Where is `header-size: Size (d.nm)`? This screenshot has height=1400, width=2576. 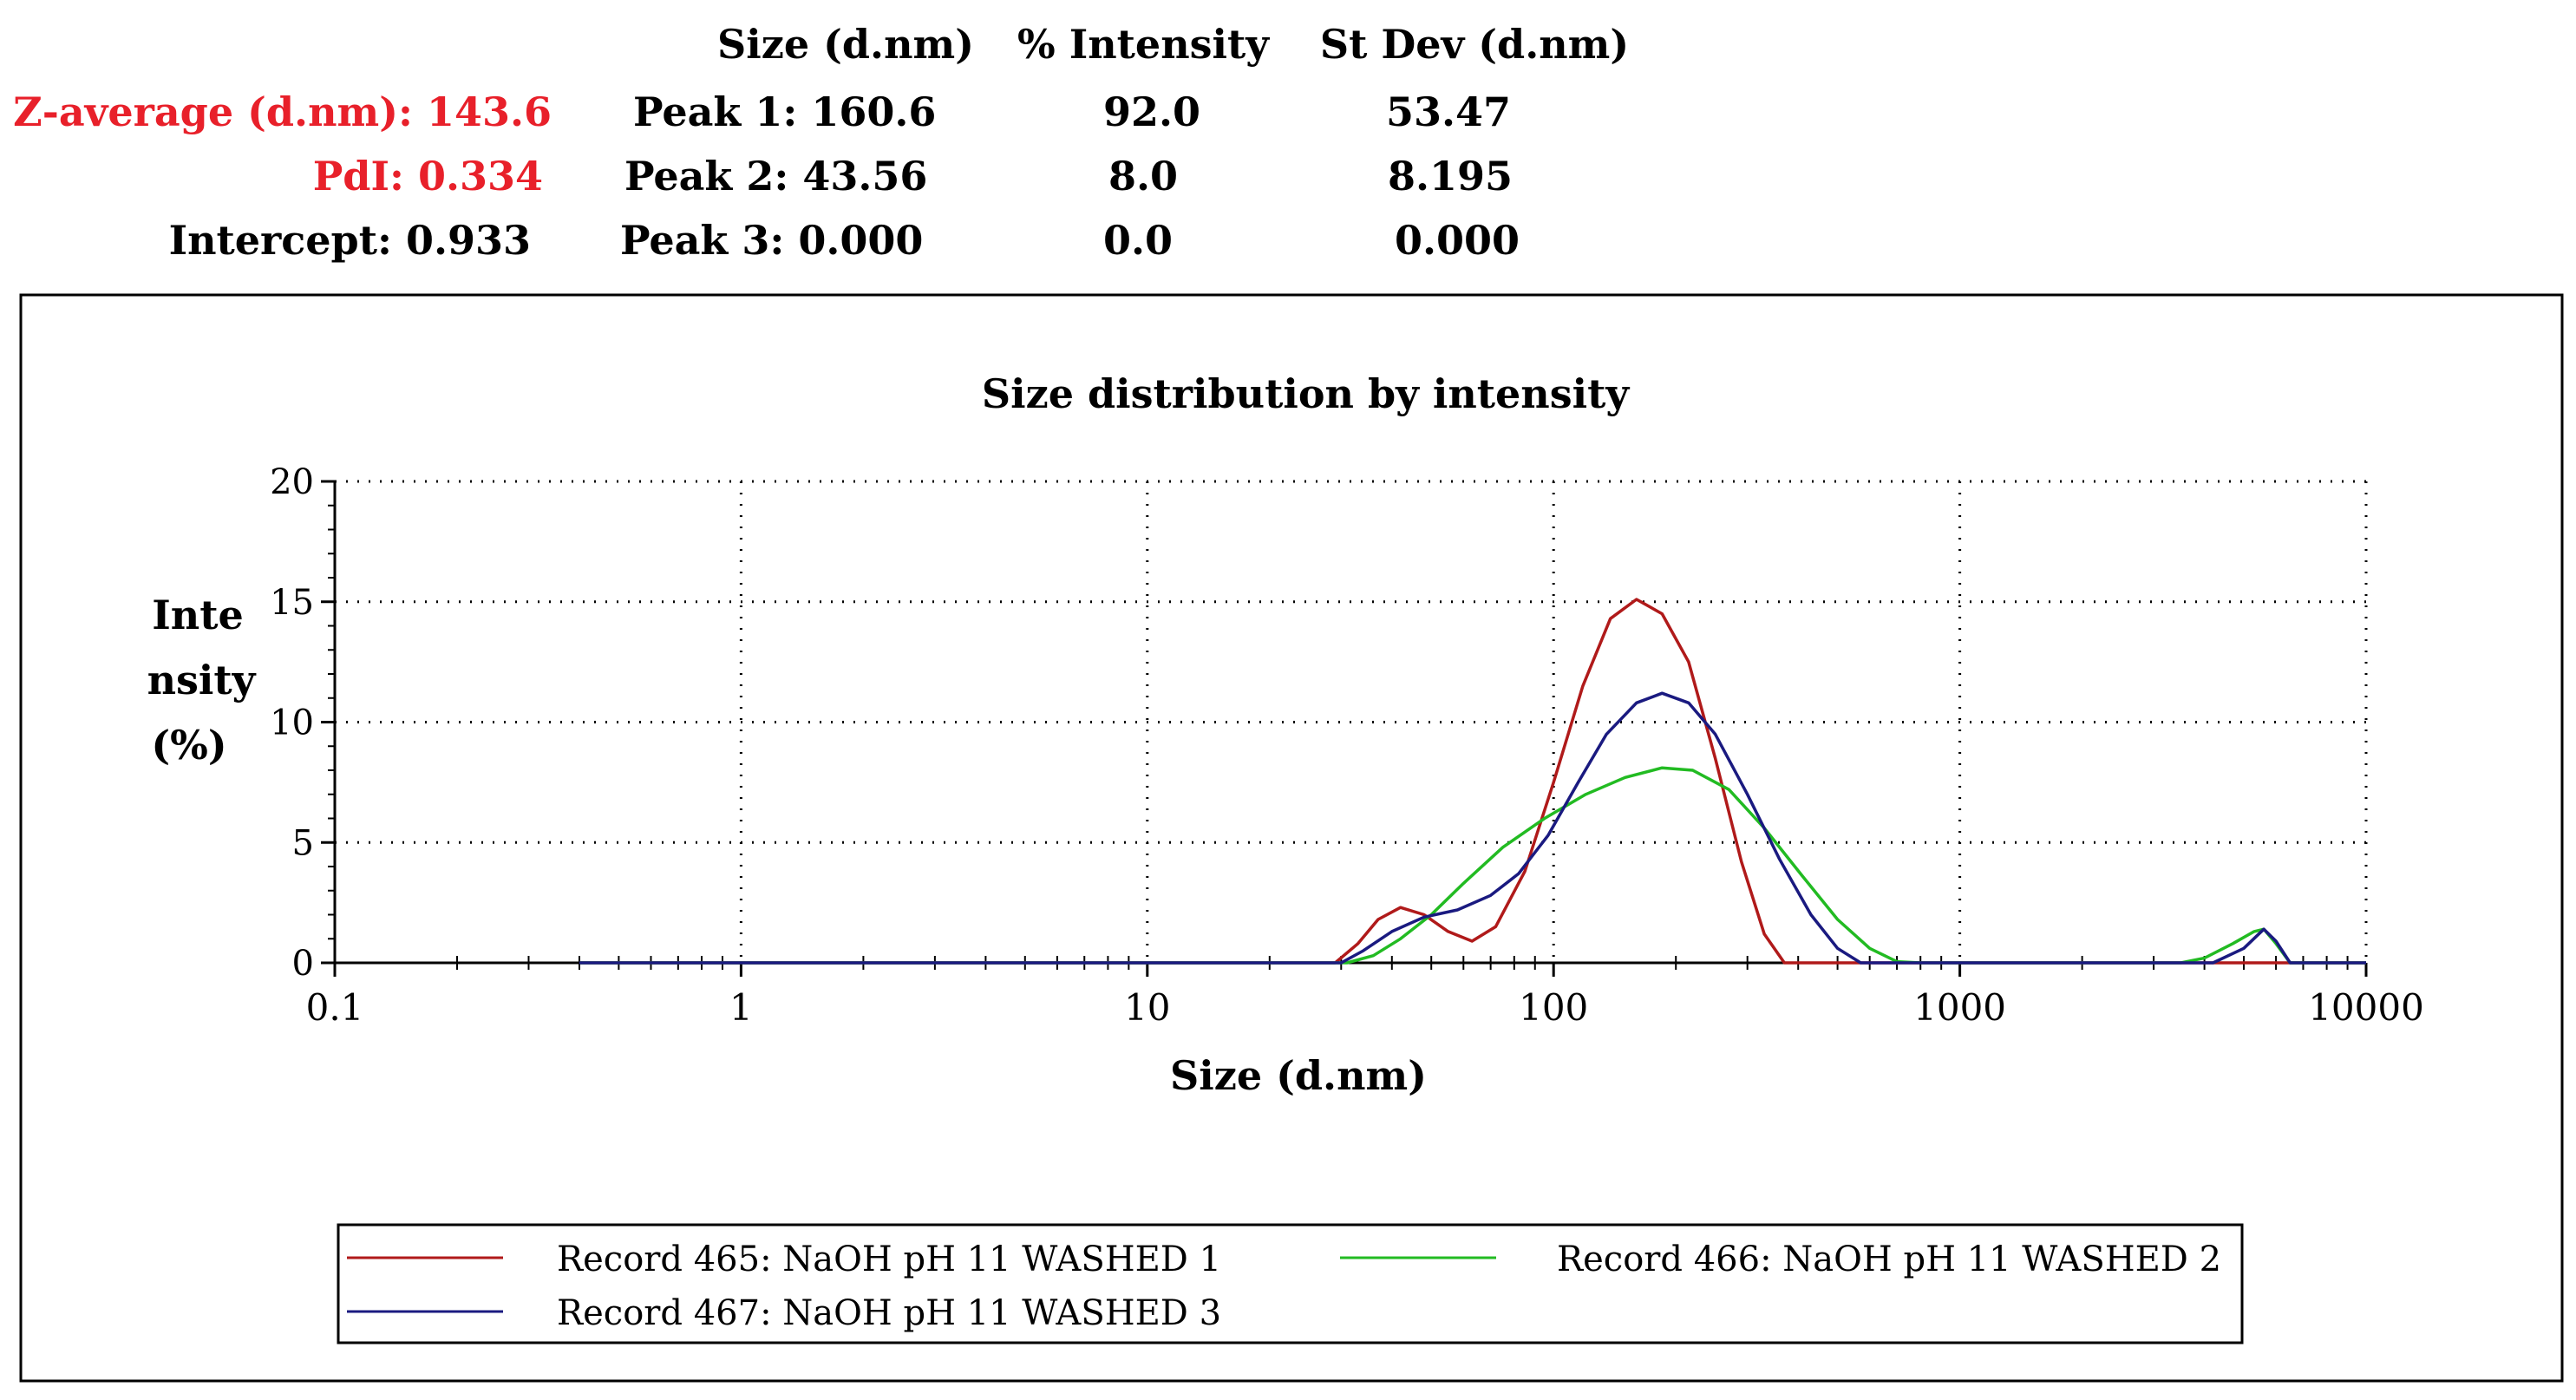
header-size: Size (d.nm) is located at coordinates (845, 44).